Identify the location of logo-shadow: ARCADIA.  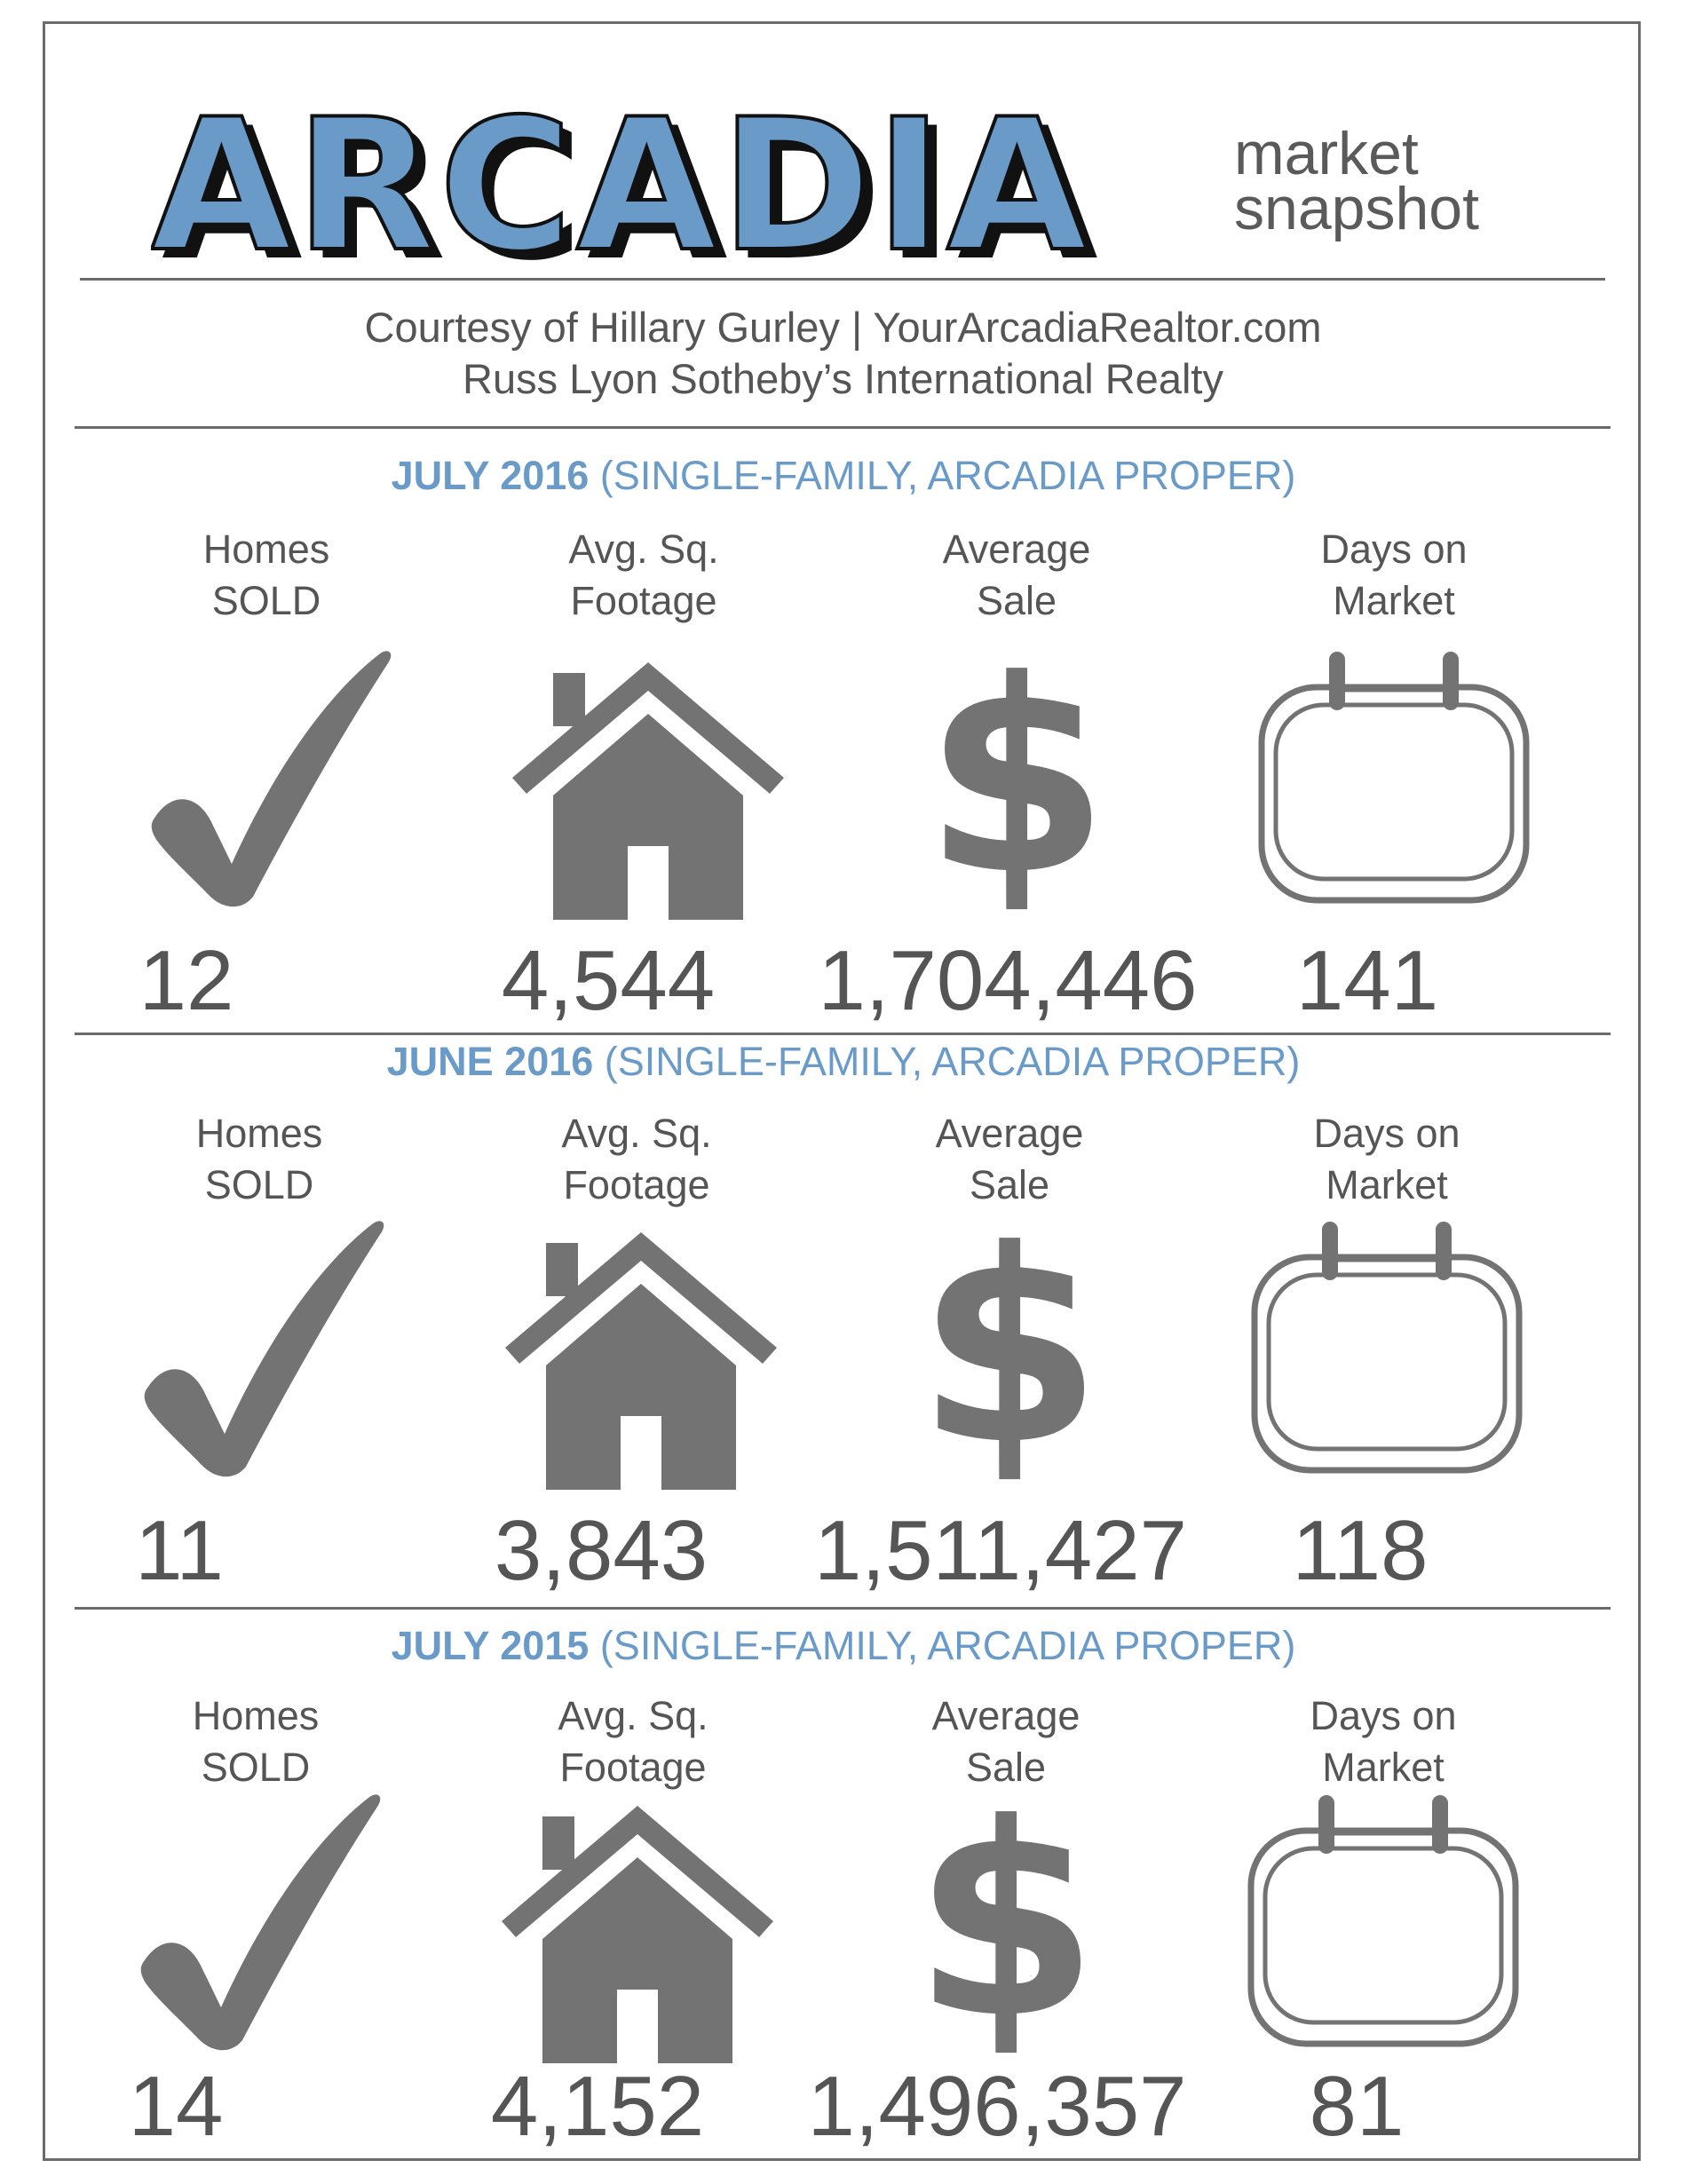
(632, 184).